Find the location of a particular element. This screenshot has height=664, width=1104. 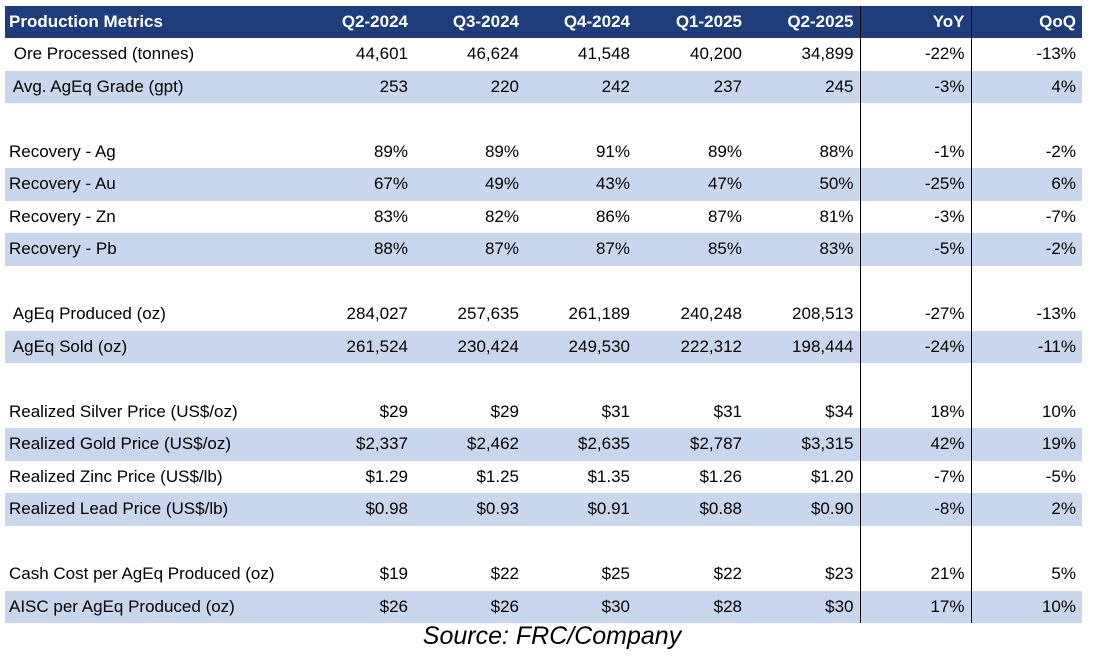

value-cell: 242 is located at coordinates (580, 86).